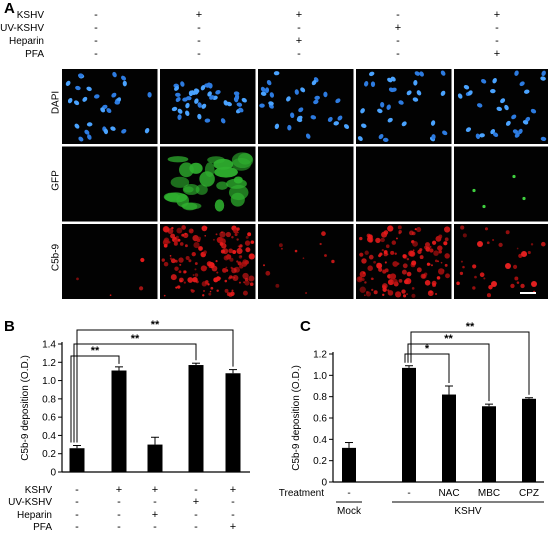 The image size is (550, 534). What do you see at coordinates (49, 418) in the screenshot?
I see `chart-b-y-tick-label: 0.6` at bounding box center [49, 418].